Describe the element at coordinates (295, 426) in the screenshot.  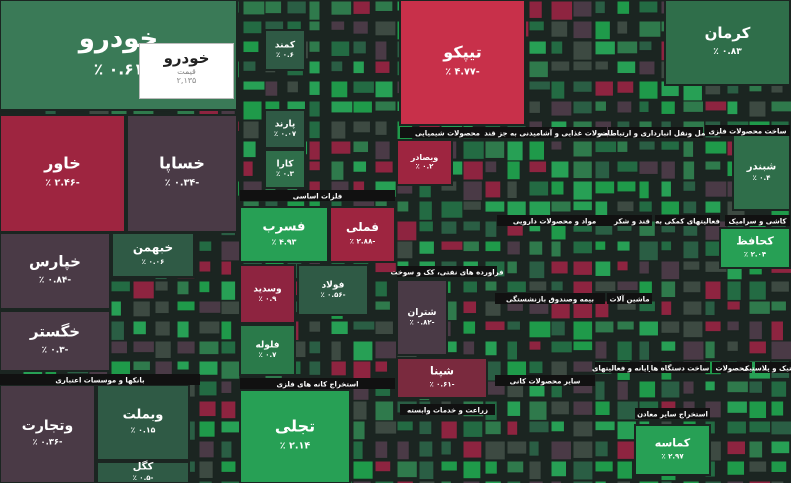
I see `tile-label: تجلی` at that location.